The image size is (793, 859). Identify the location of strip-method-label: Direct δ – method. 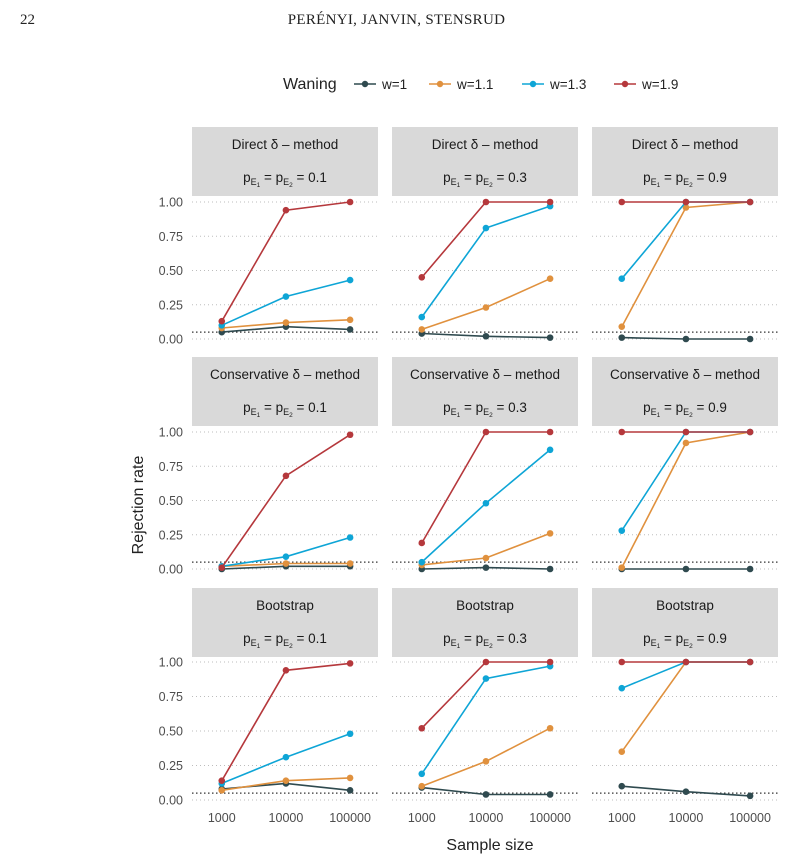
(485, 144).